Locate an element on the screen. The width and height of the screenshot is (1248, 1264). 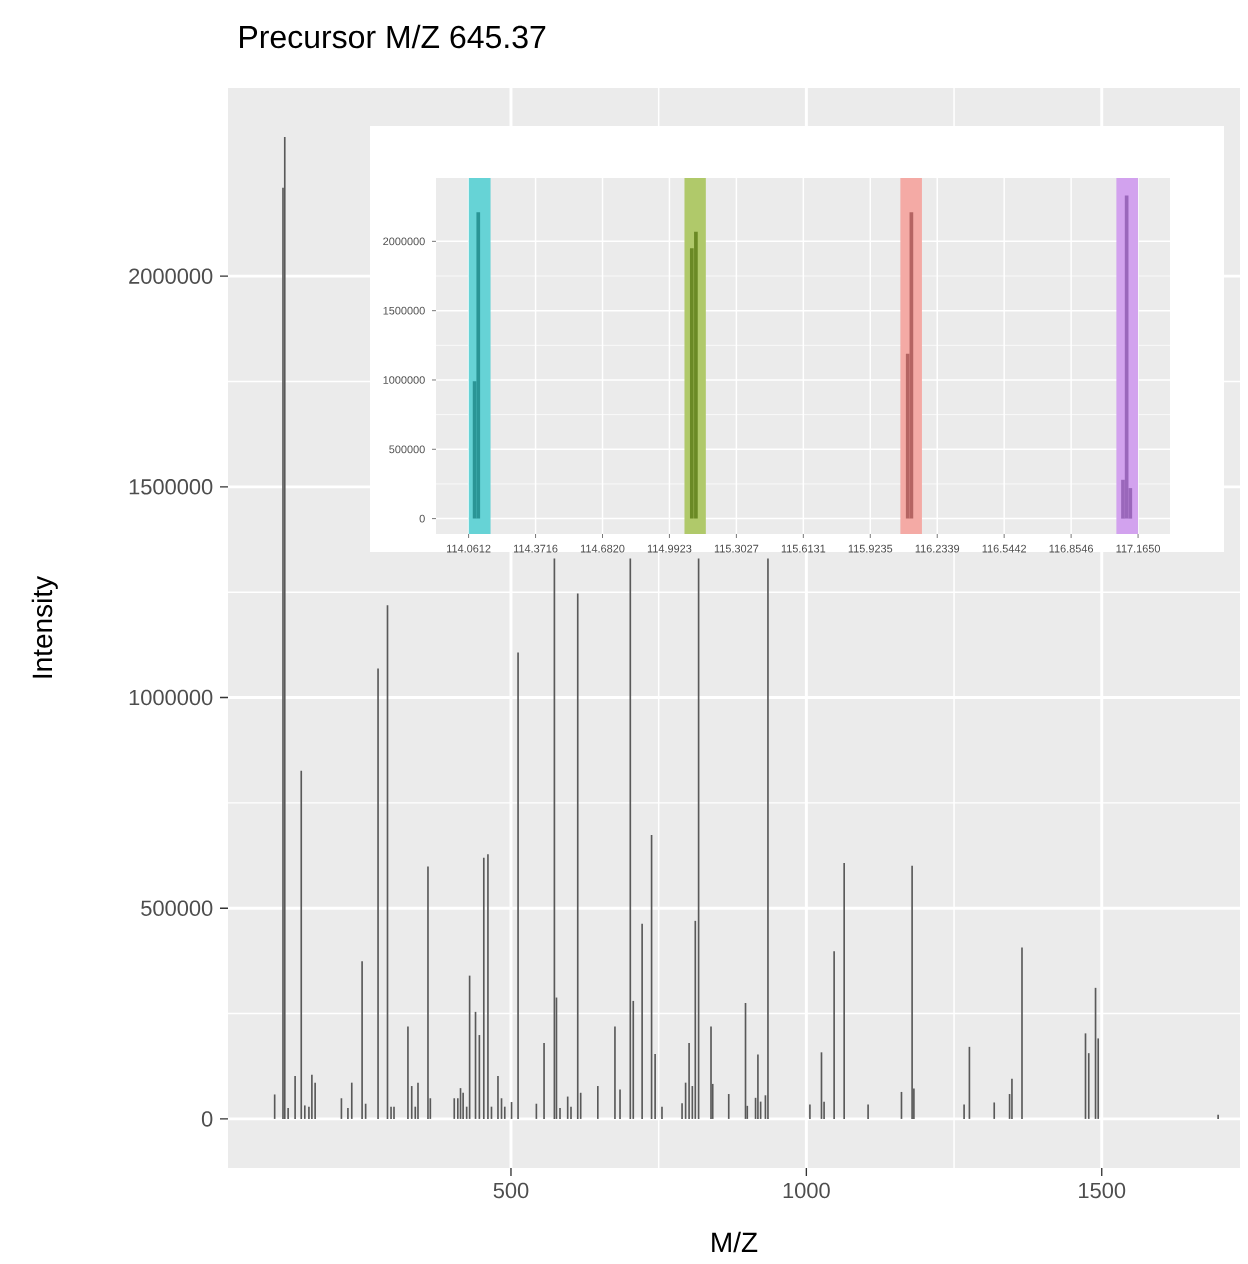
y-tick-label: 2000000 is located at coordinates (171, 276).